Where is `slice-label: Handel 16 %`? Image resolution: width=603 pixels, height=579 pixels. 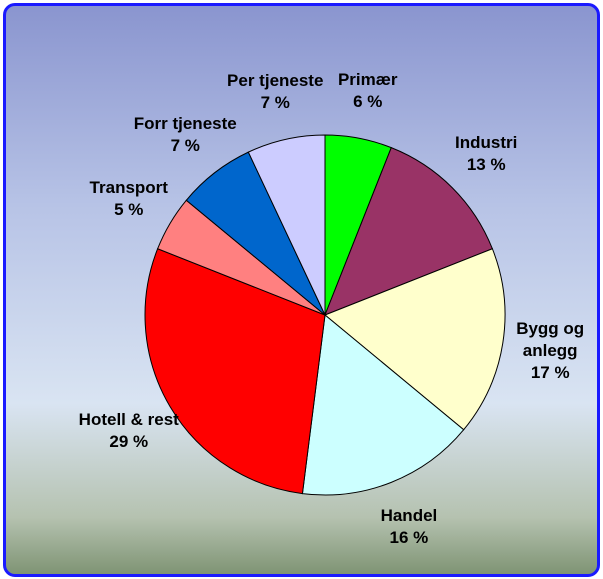
slice-label: Handel 16 % is located at coordinates (409, 527).